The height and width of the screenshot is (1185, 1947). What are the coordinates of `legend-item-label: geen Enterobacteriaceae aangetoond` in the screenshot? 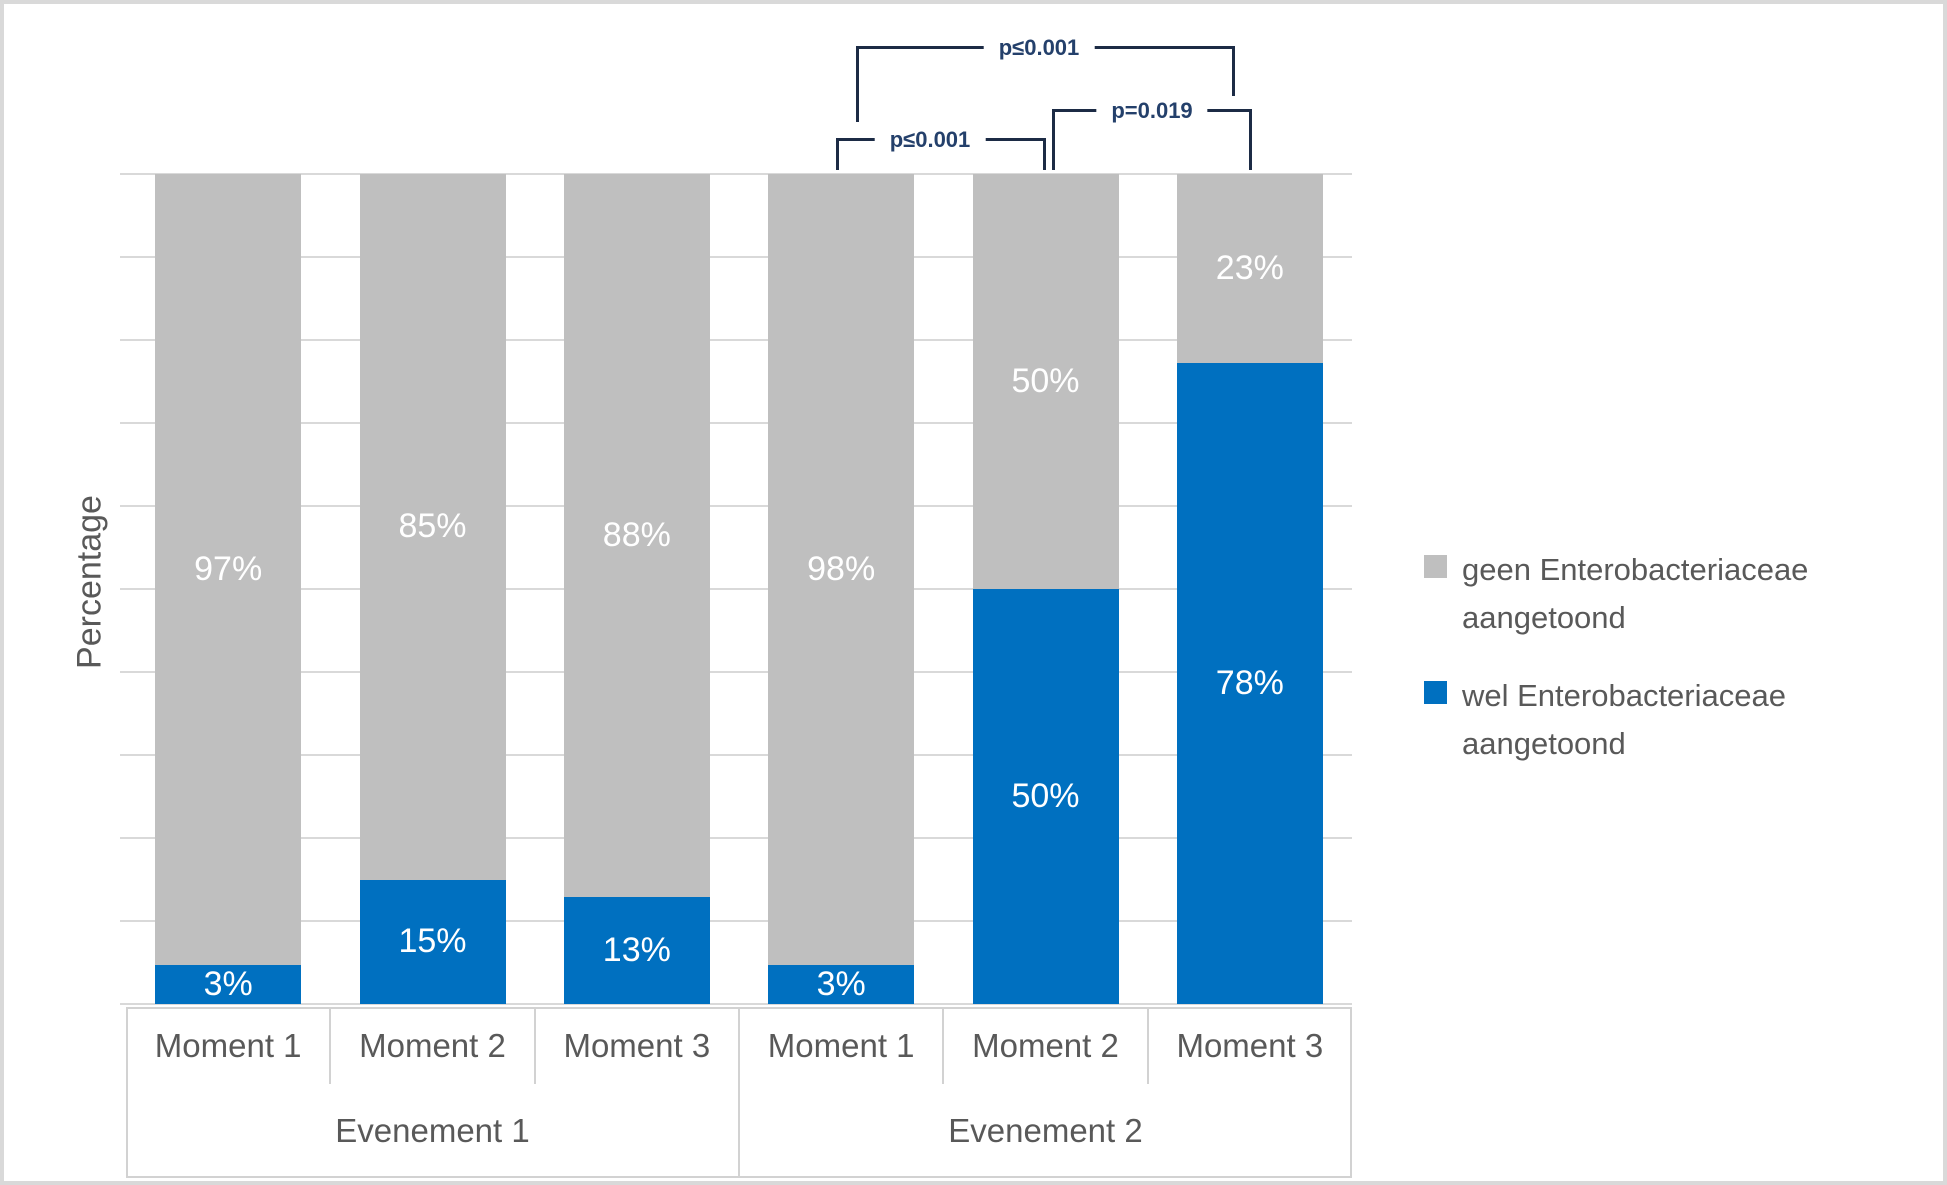 It's located at (1635, 593).